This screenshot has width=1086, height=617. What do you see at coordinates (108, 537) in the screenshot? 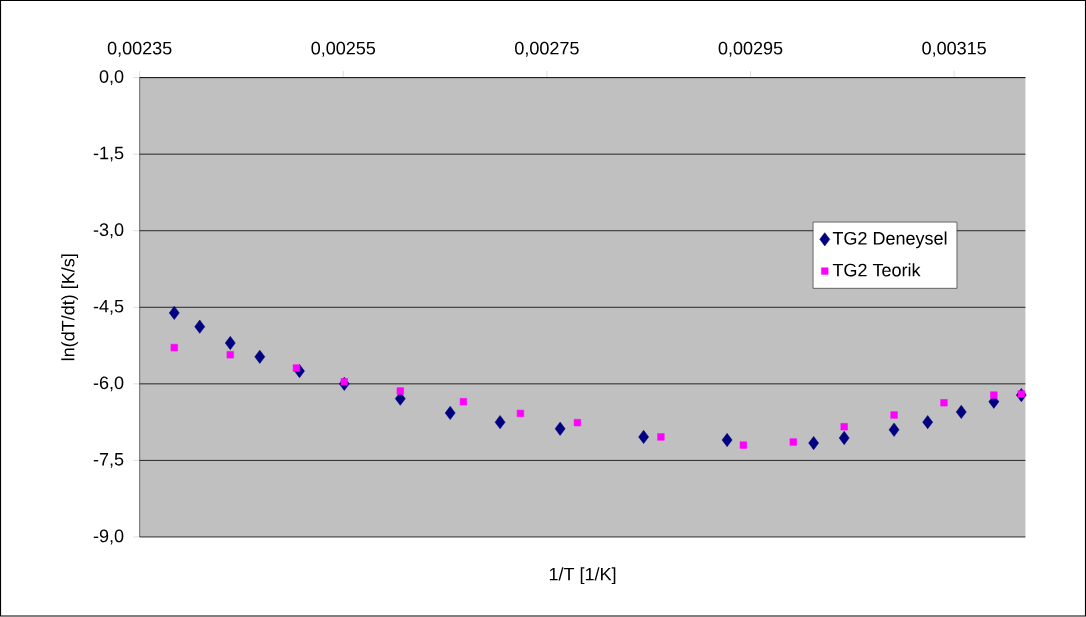
I see `y-tick-label: -9,0` at bounding box center [108, 537].